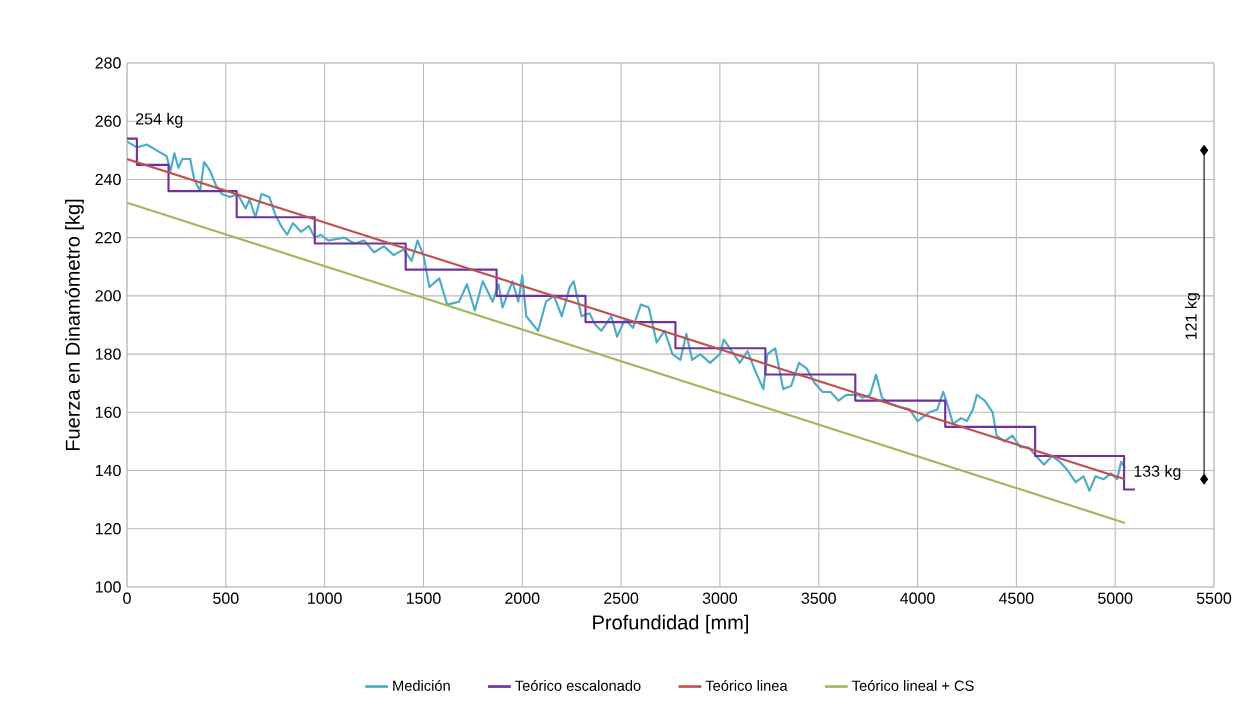  What do you see at coordinates (108, 354) in the screenshot?
I see `y-tick-label: 180` at bounding box center [108, 354].